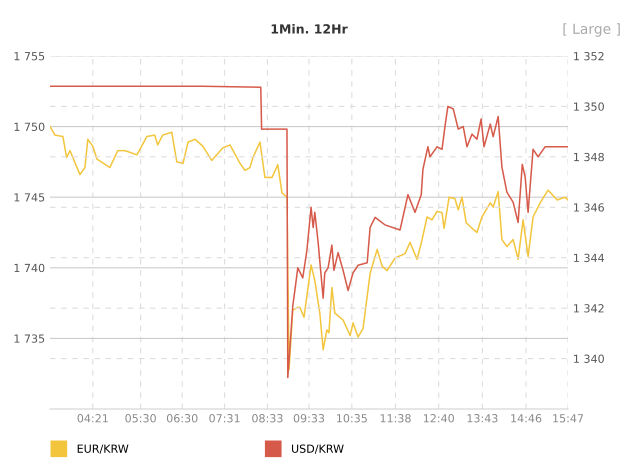 The width and height of the screenshot is (629, 465). Describe the element at coordinates (29, 338) in the screenshot. I see `y-tick-label: 1 735` at that location.